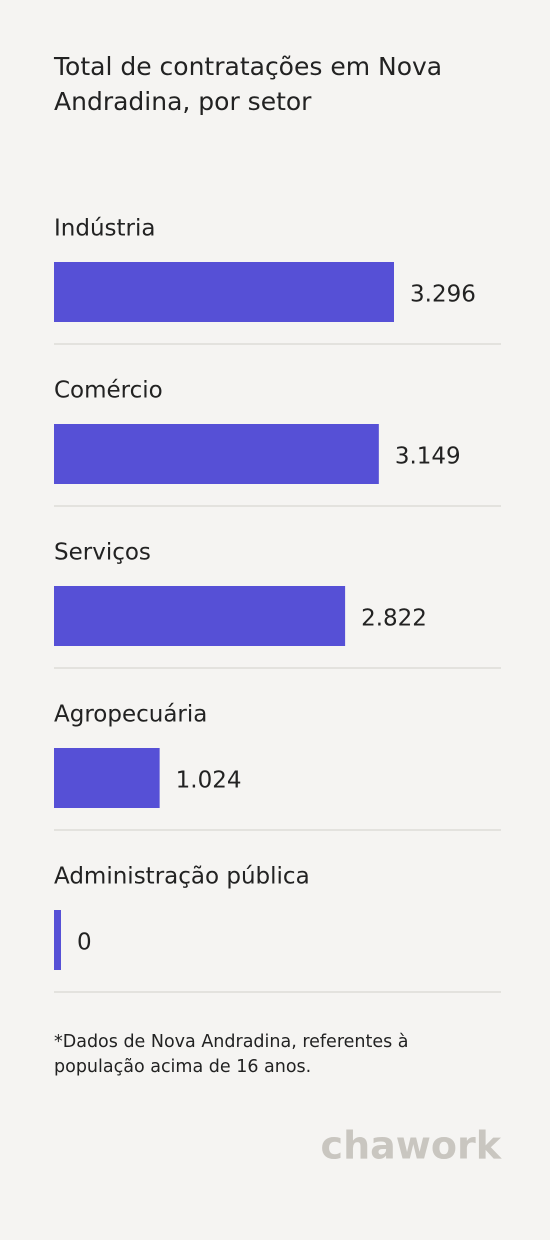 This screenshot has height=1240, width=550. What do you see at coordinates (130, 715) in the screenshot?
I see `category-label: Agropecuária` at bounding box center [130, 715].